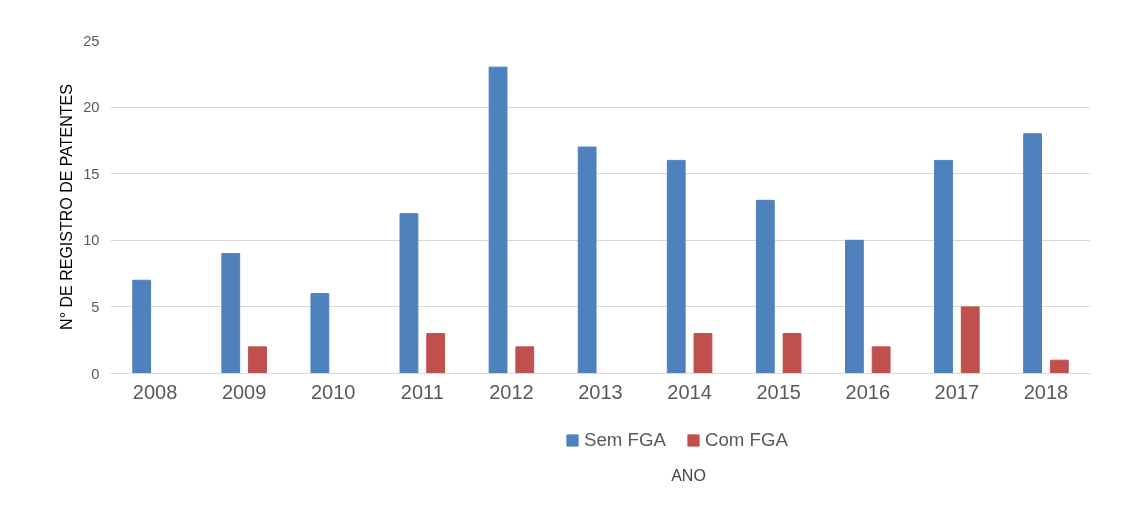 The width and height of the screenshot is (1134, 511). What do you see at coordinates (333, 391) in the screenshot?
I see `x-tick-label: 2010` at bounding box center [333, 391].